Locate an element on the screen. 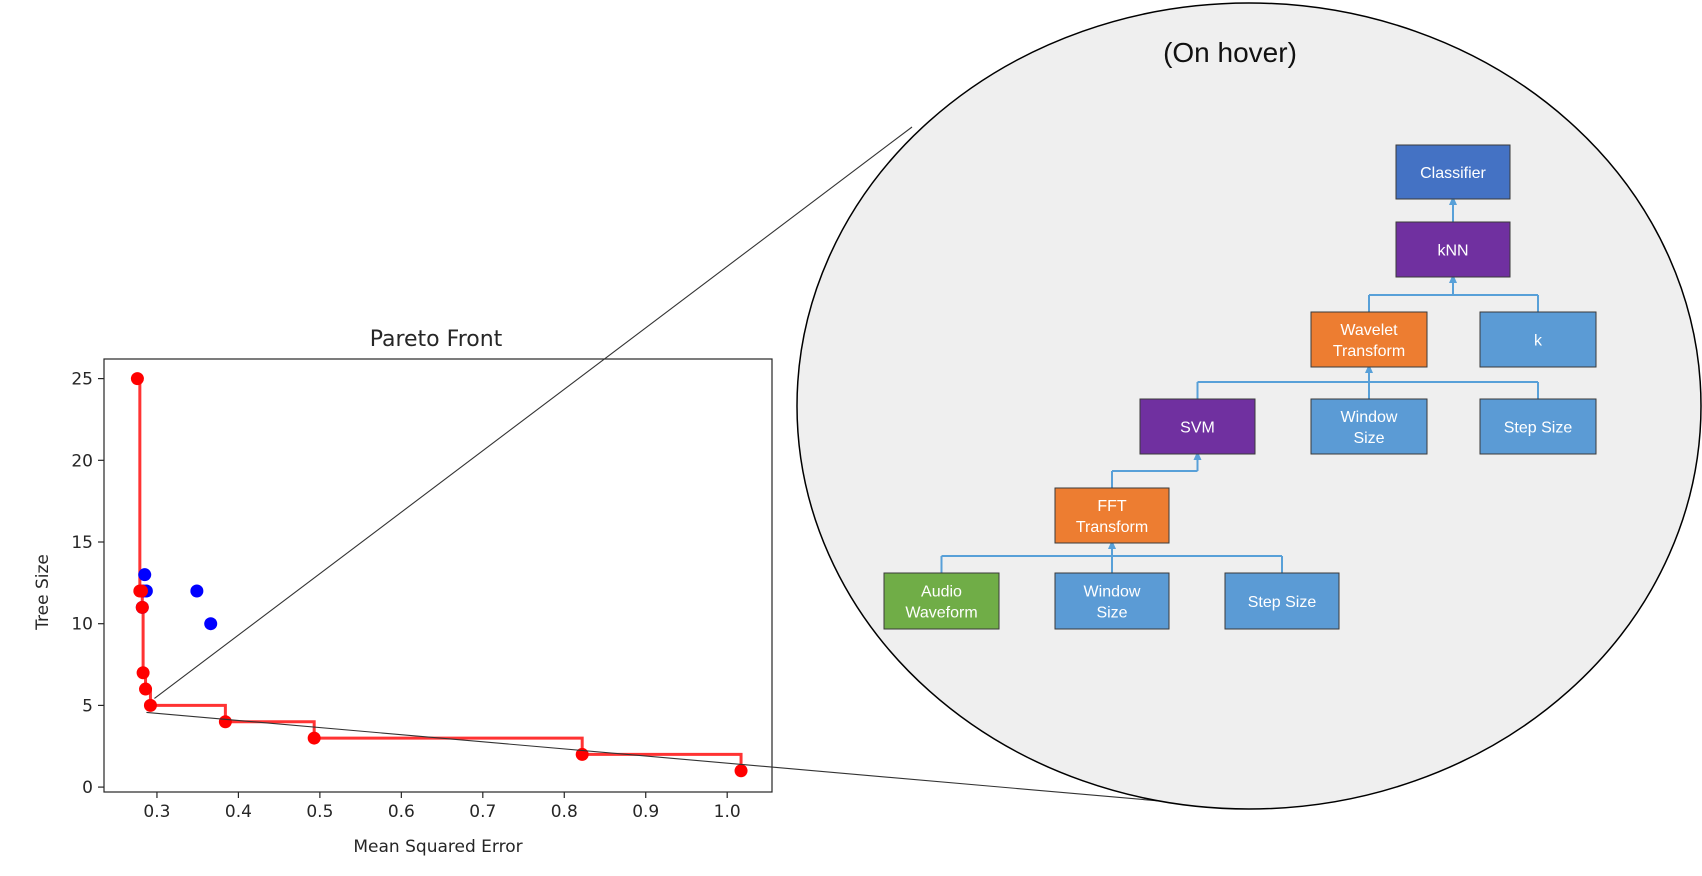 The width and height of the screenshot is (1702, 876). node-window-size-2: Window Size is located at coordinates (1112, 601).